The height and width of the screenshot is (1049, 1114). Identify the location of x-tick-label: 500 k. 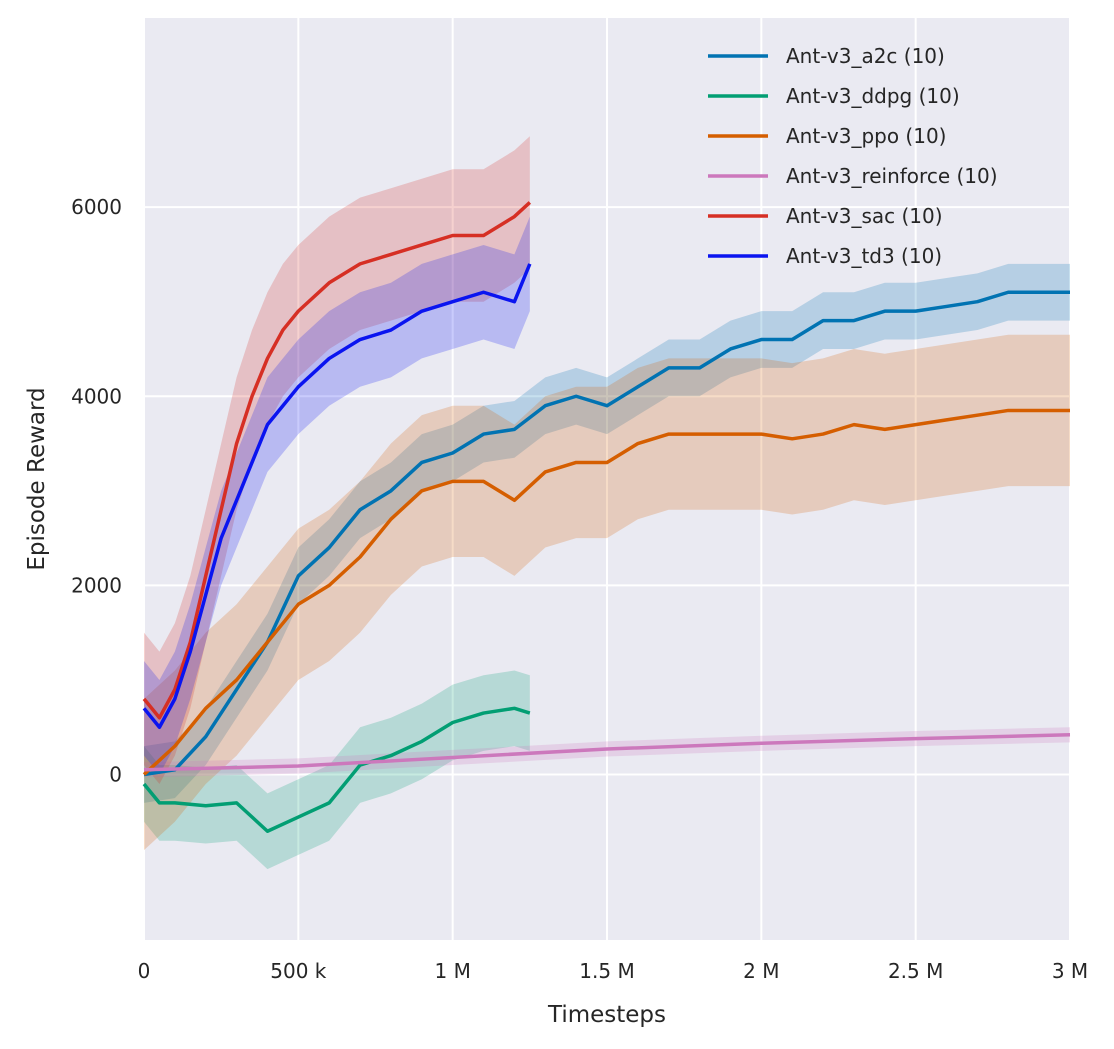
(298, 971).